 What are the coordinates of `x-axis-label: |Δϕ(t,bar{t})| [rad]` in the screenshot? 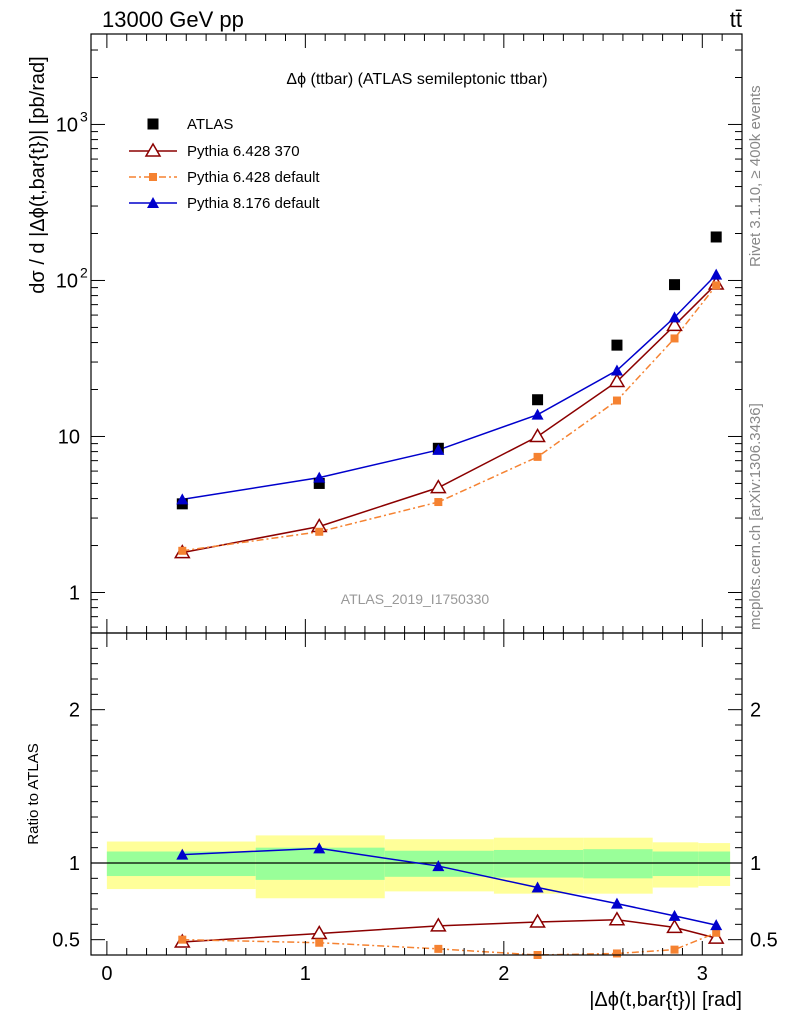 It's located at (665, 1000).